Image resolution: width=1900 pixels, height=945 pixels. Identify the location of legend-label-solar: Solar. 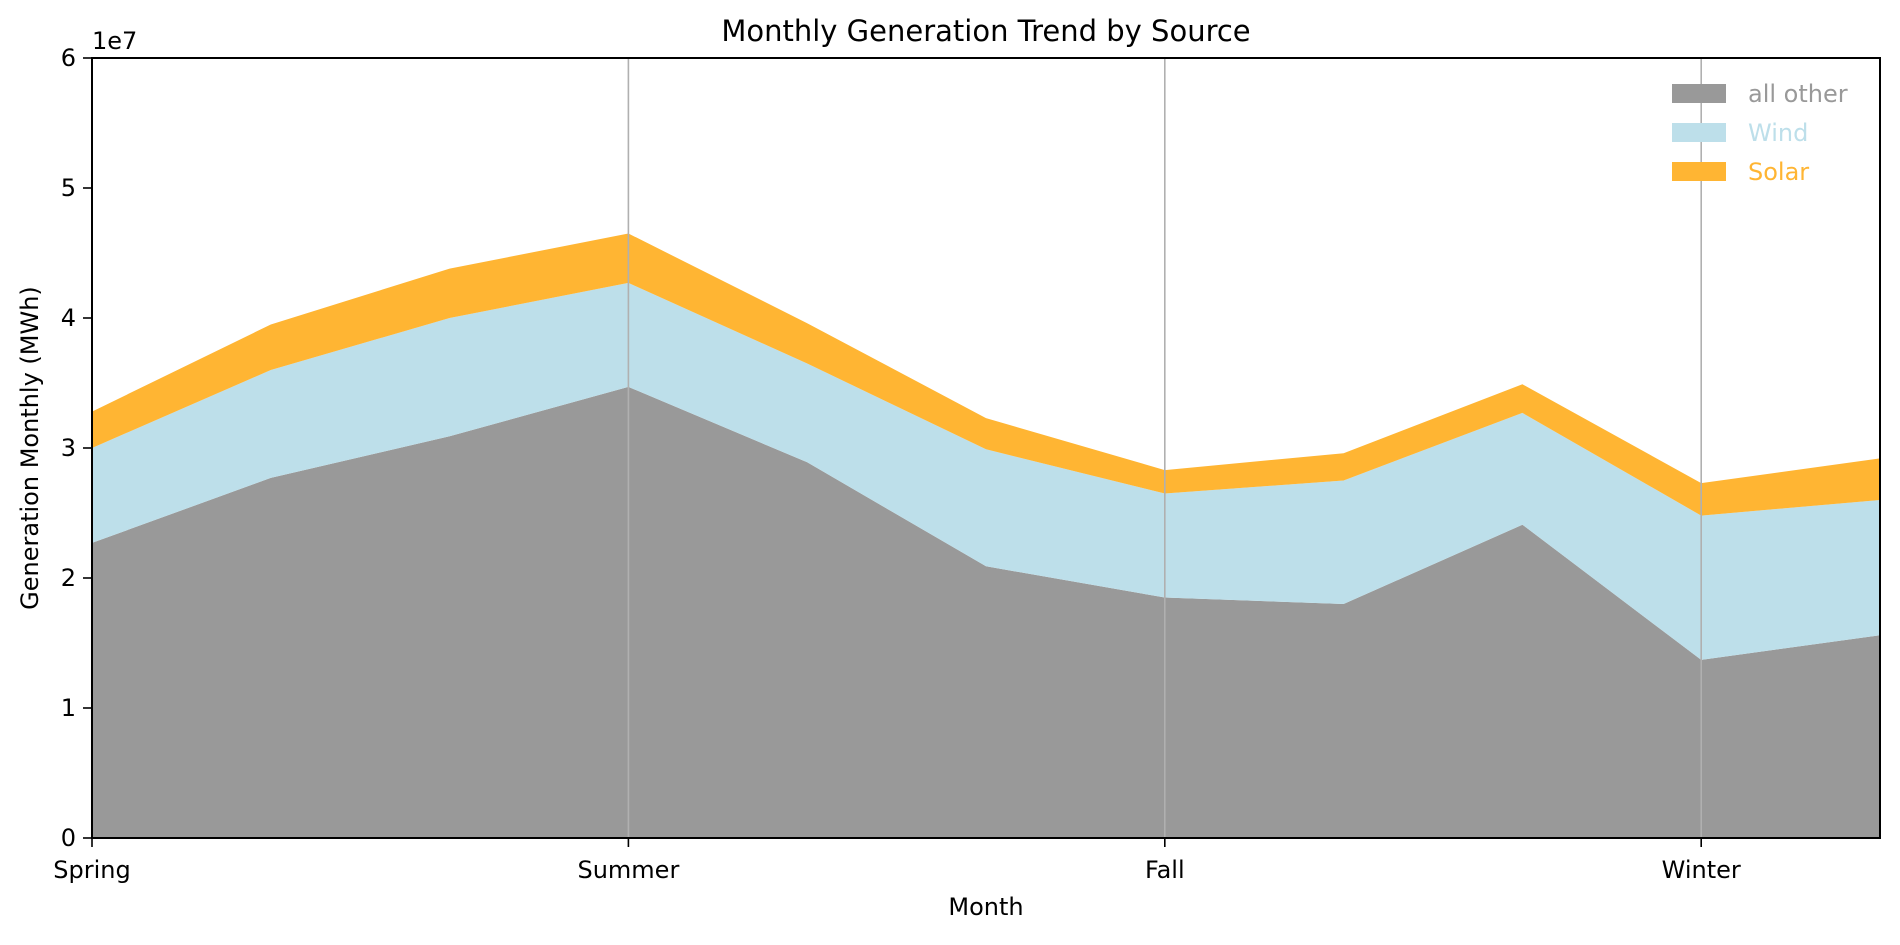
(1778, 172).